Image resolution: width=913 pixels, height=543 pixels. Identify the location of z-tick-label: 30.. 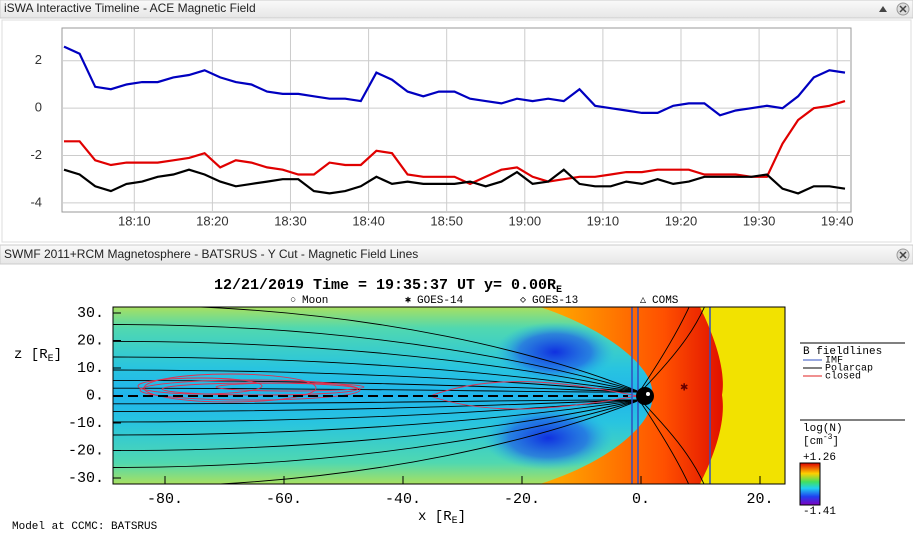
(90, 313).